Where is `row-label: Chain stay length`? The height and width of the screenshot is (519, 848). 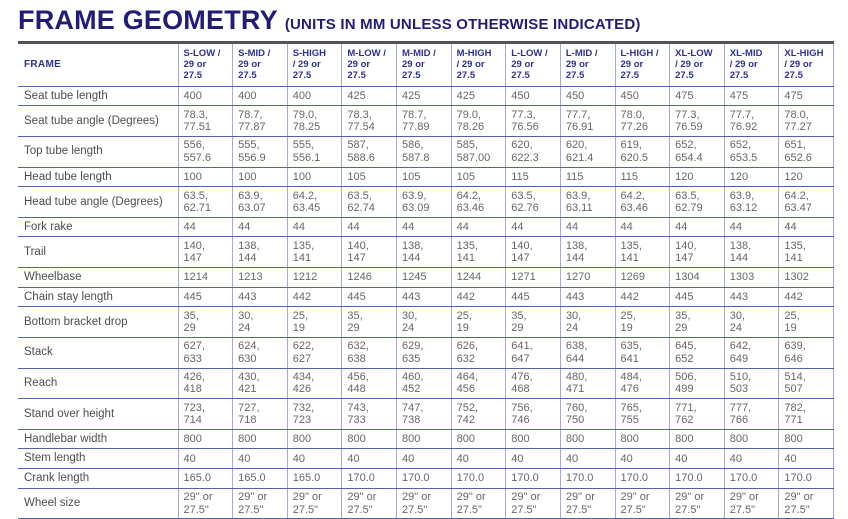
row-label: Chain stay length is located at coordinates (98, 297).